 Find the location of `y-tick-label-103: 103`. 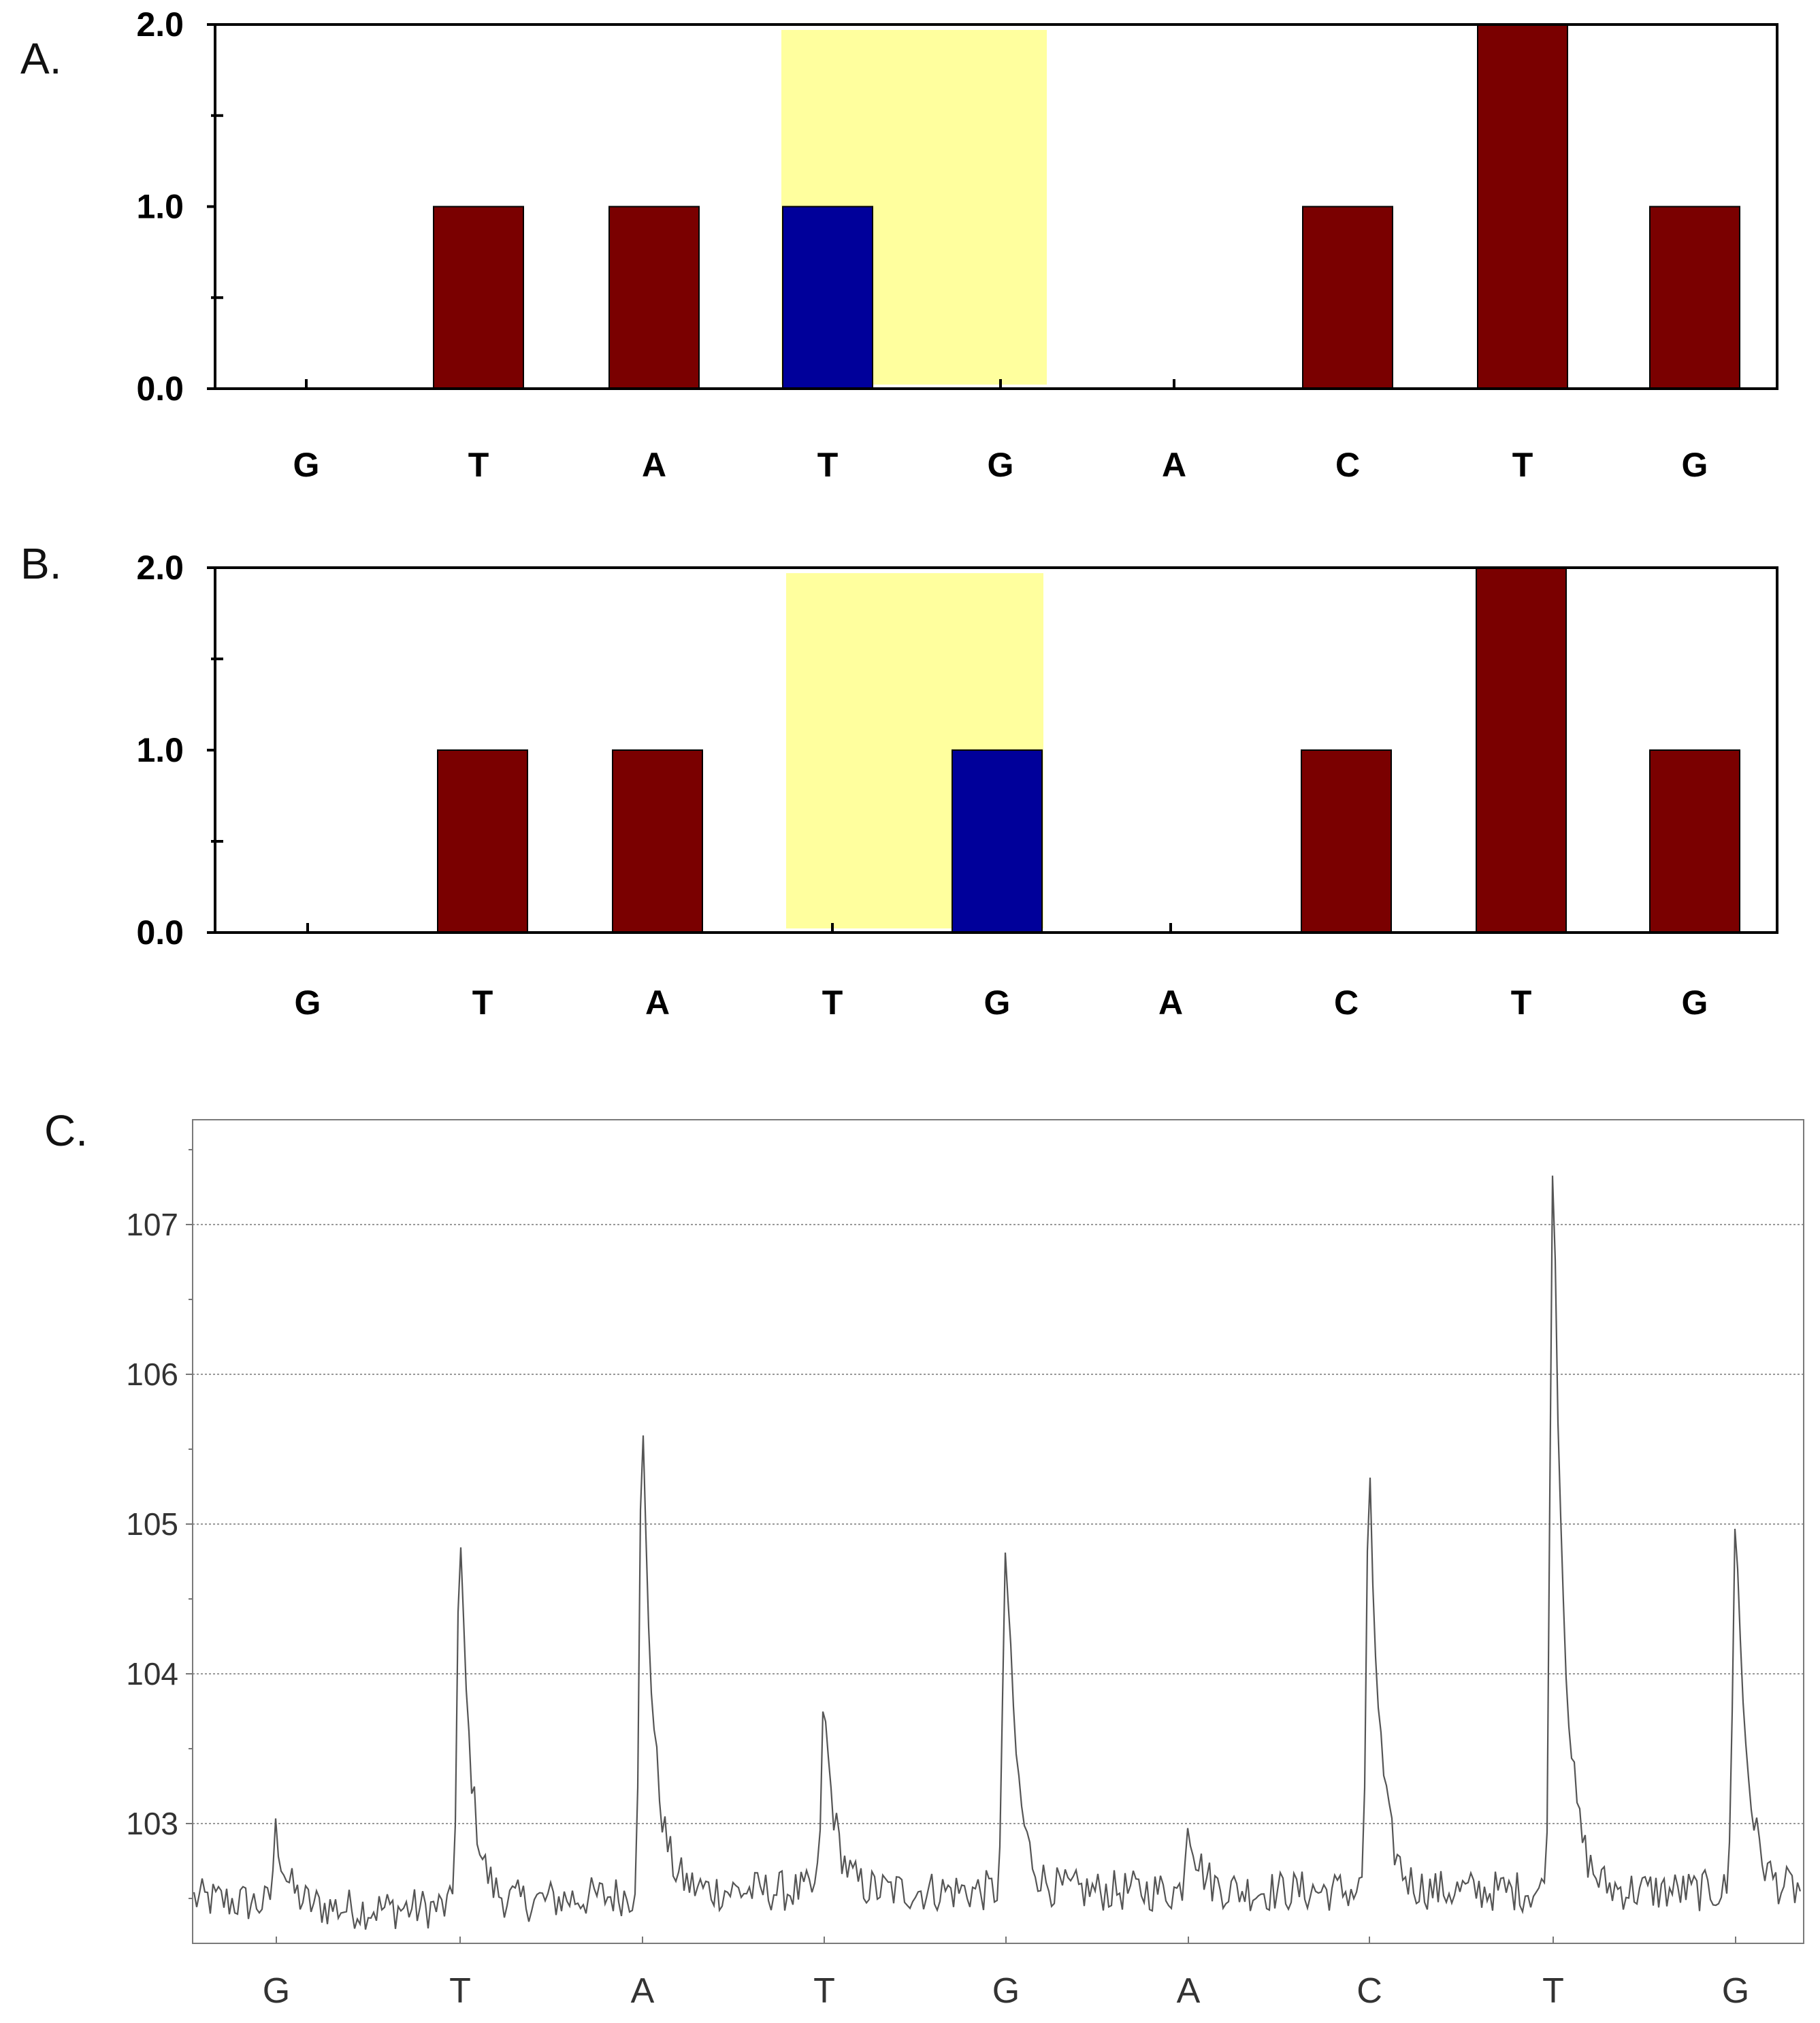

y-tick-label-103: 103 is located at coordinates (152, 1823).